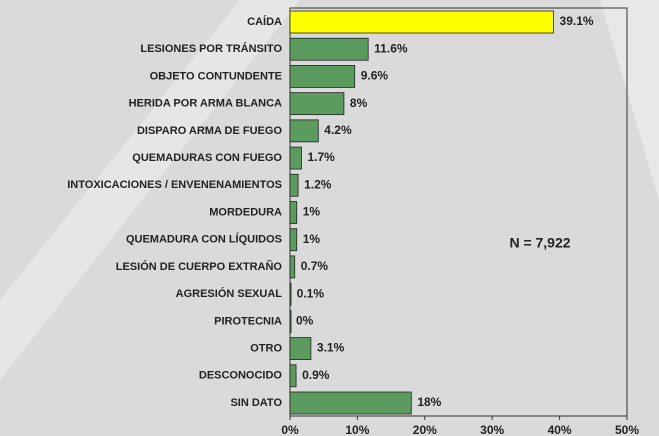  I want to click on value-label: 1.7%, so click(321, 157).